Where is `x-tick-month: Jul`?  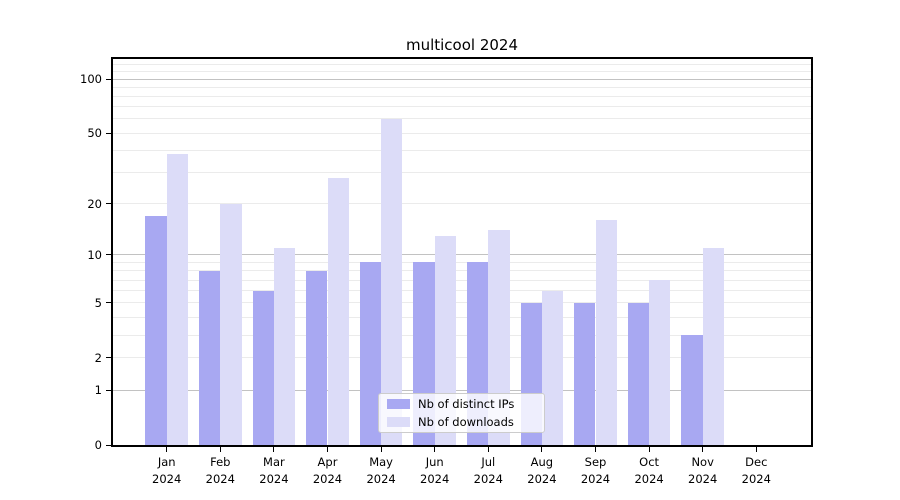 x-tick-month: Jul is located at coordinates (488, 462).